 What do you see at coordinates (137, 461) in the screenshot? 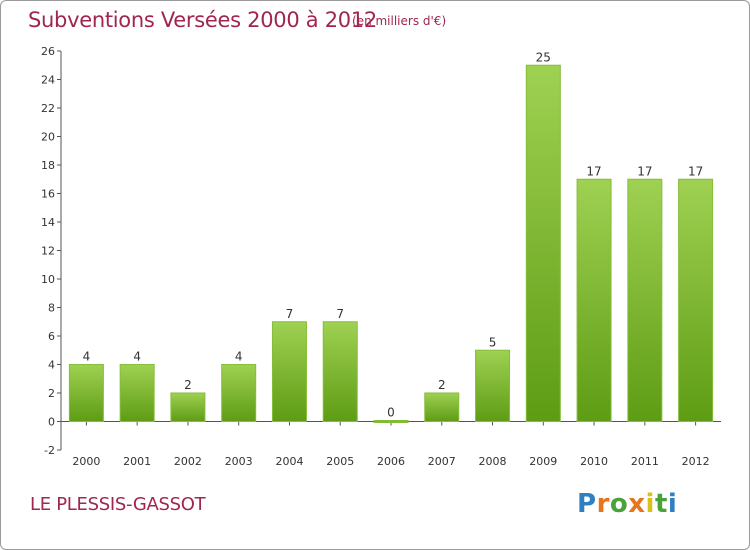
I see `x-tick-label-2001: 2001` at bounding box center [137, 461].